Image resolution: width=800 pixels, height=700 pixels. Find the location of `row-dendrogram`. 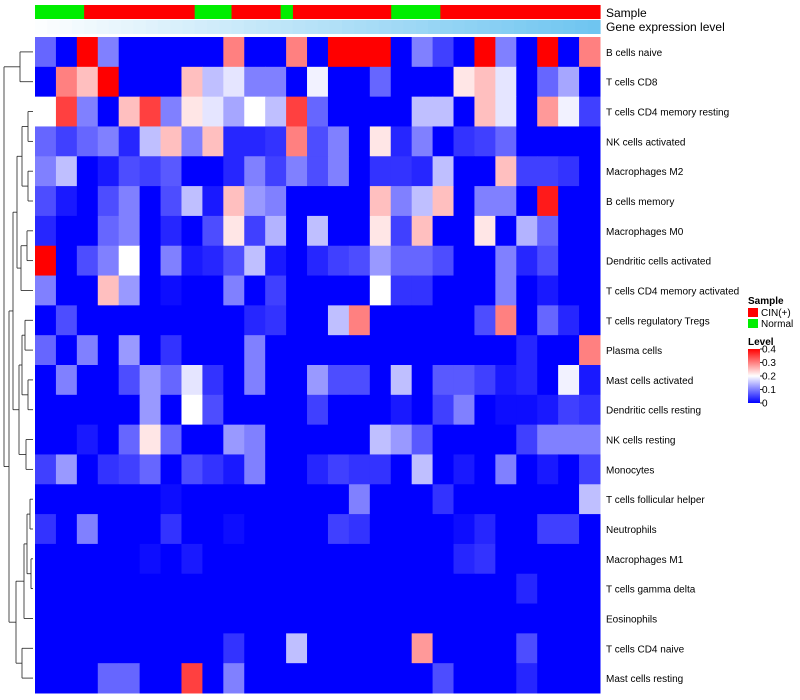

row-dendrogram is located at coordinates (18, 365).